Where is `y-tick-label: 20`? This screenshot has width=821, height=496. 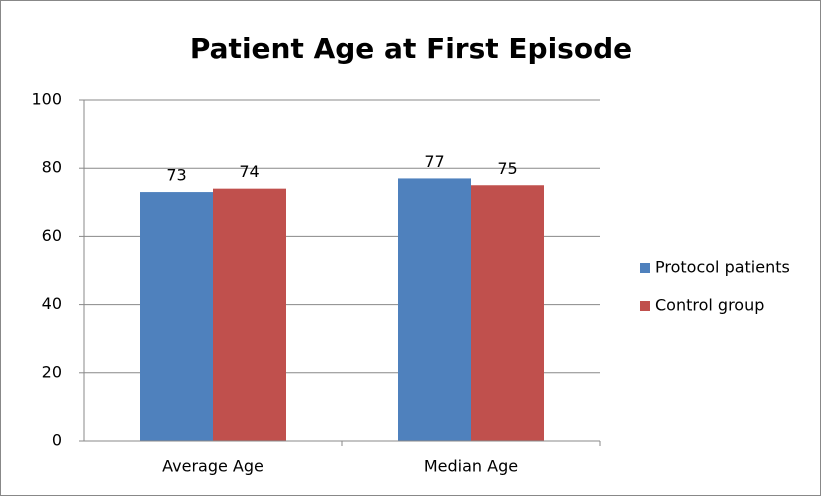
y-tick-label: 20 is located at coordinates (52, 371).